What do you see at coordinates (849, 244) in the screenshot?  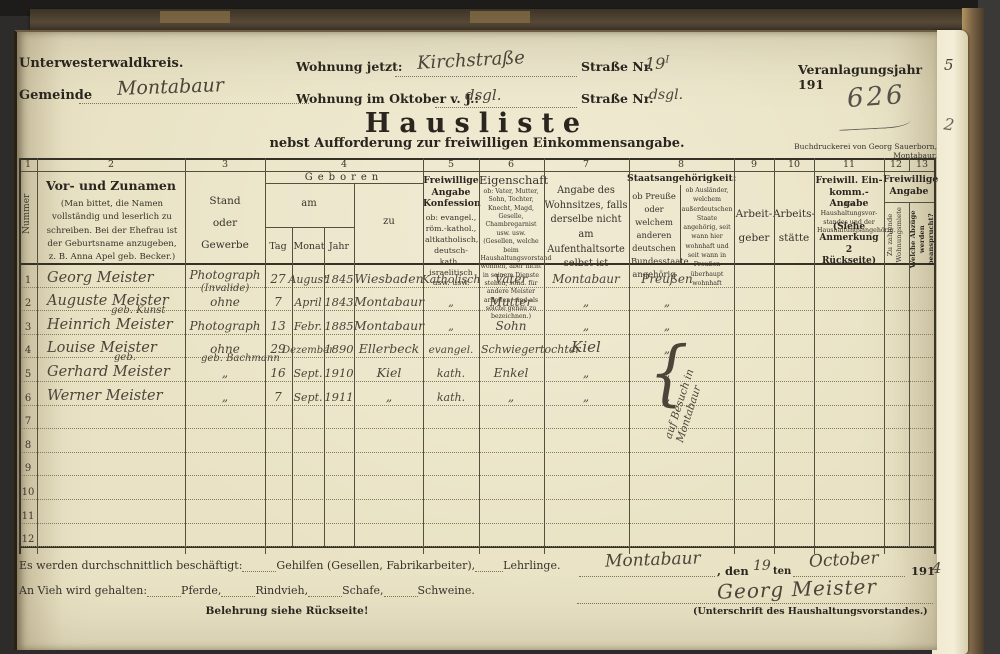 I see `header-einkommen-anm: (Siehe Anmerkung 2 Rückseite)` at bounding box center [849, 244].